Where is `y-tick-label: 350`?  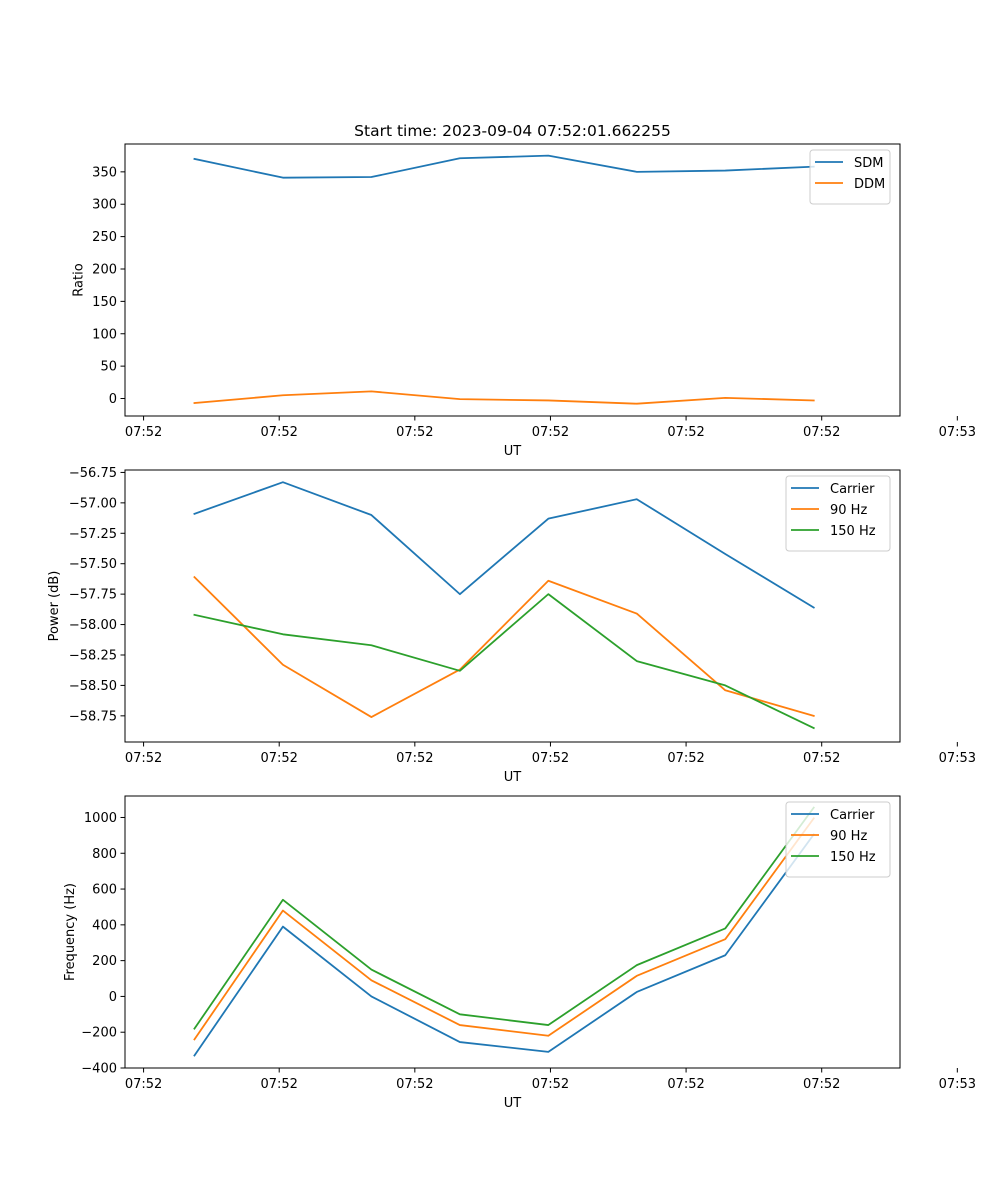
y-tick-label: 350 is located at coordinates (104, 172).